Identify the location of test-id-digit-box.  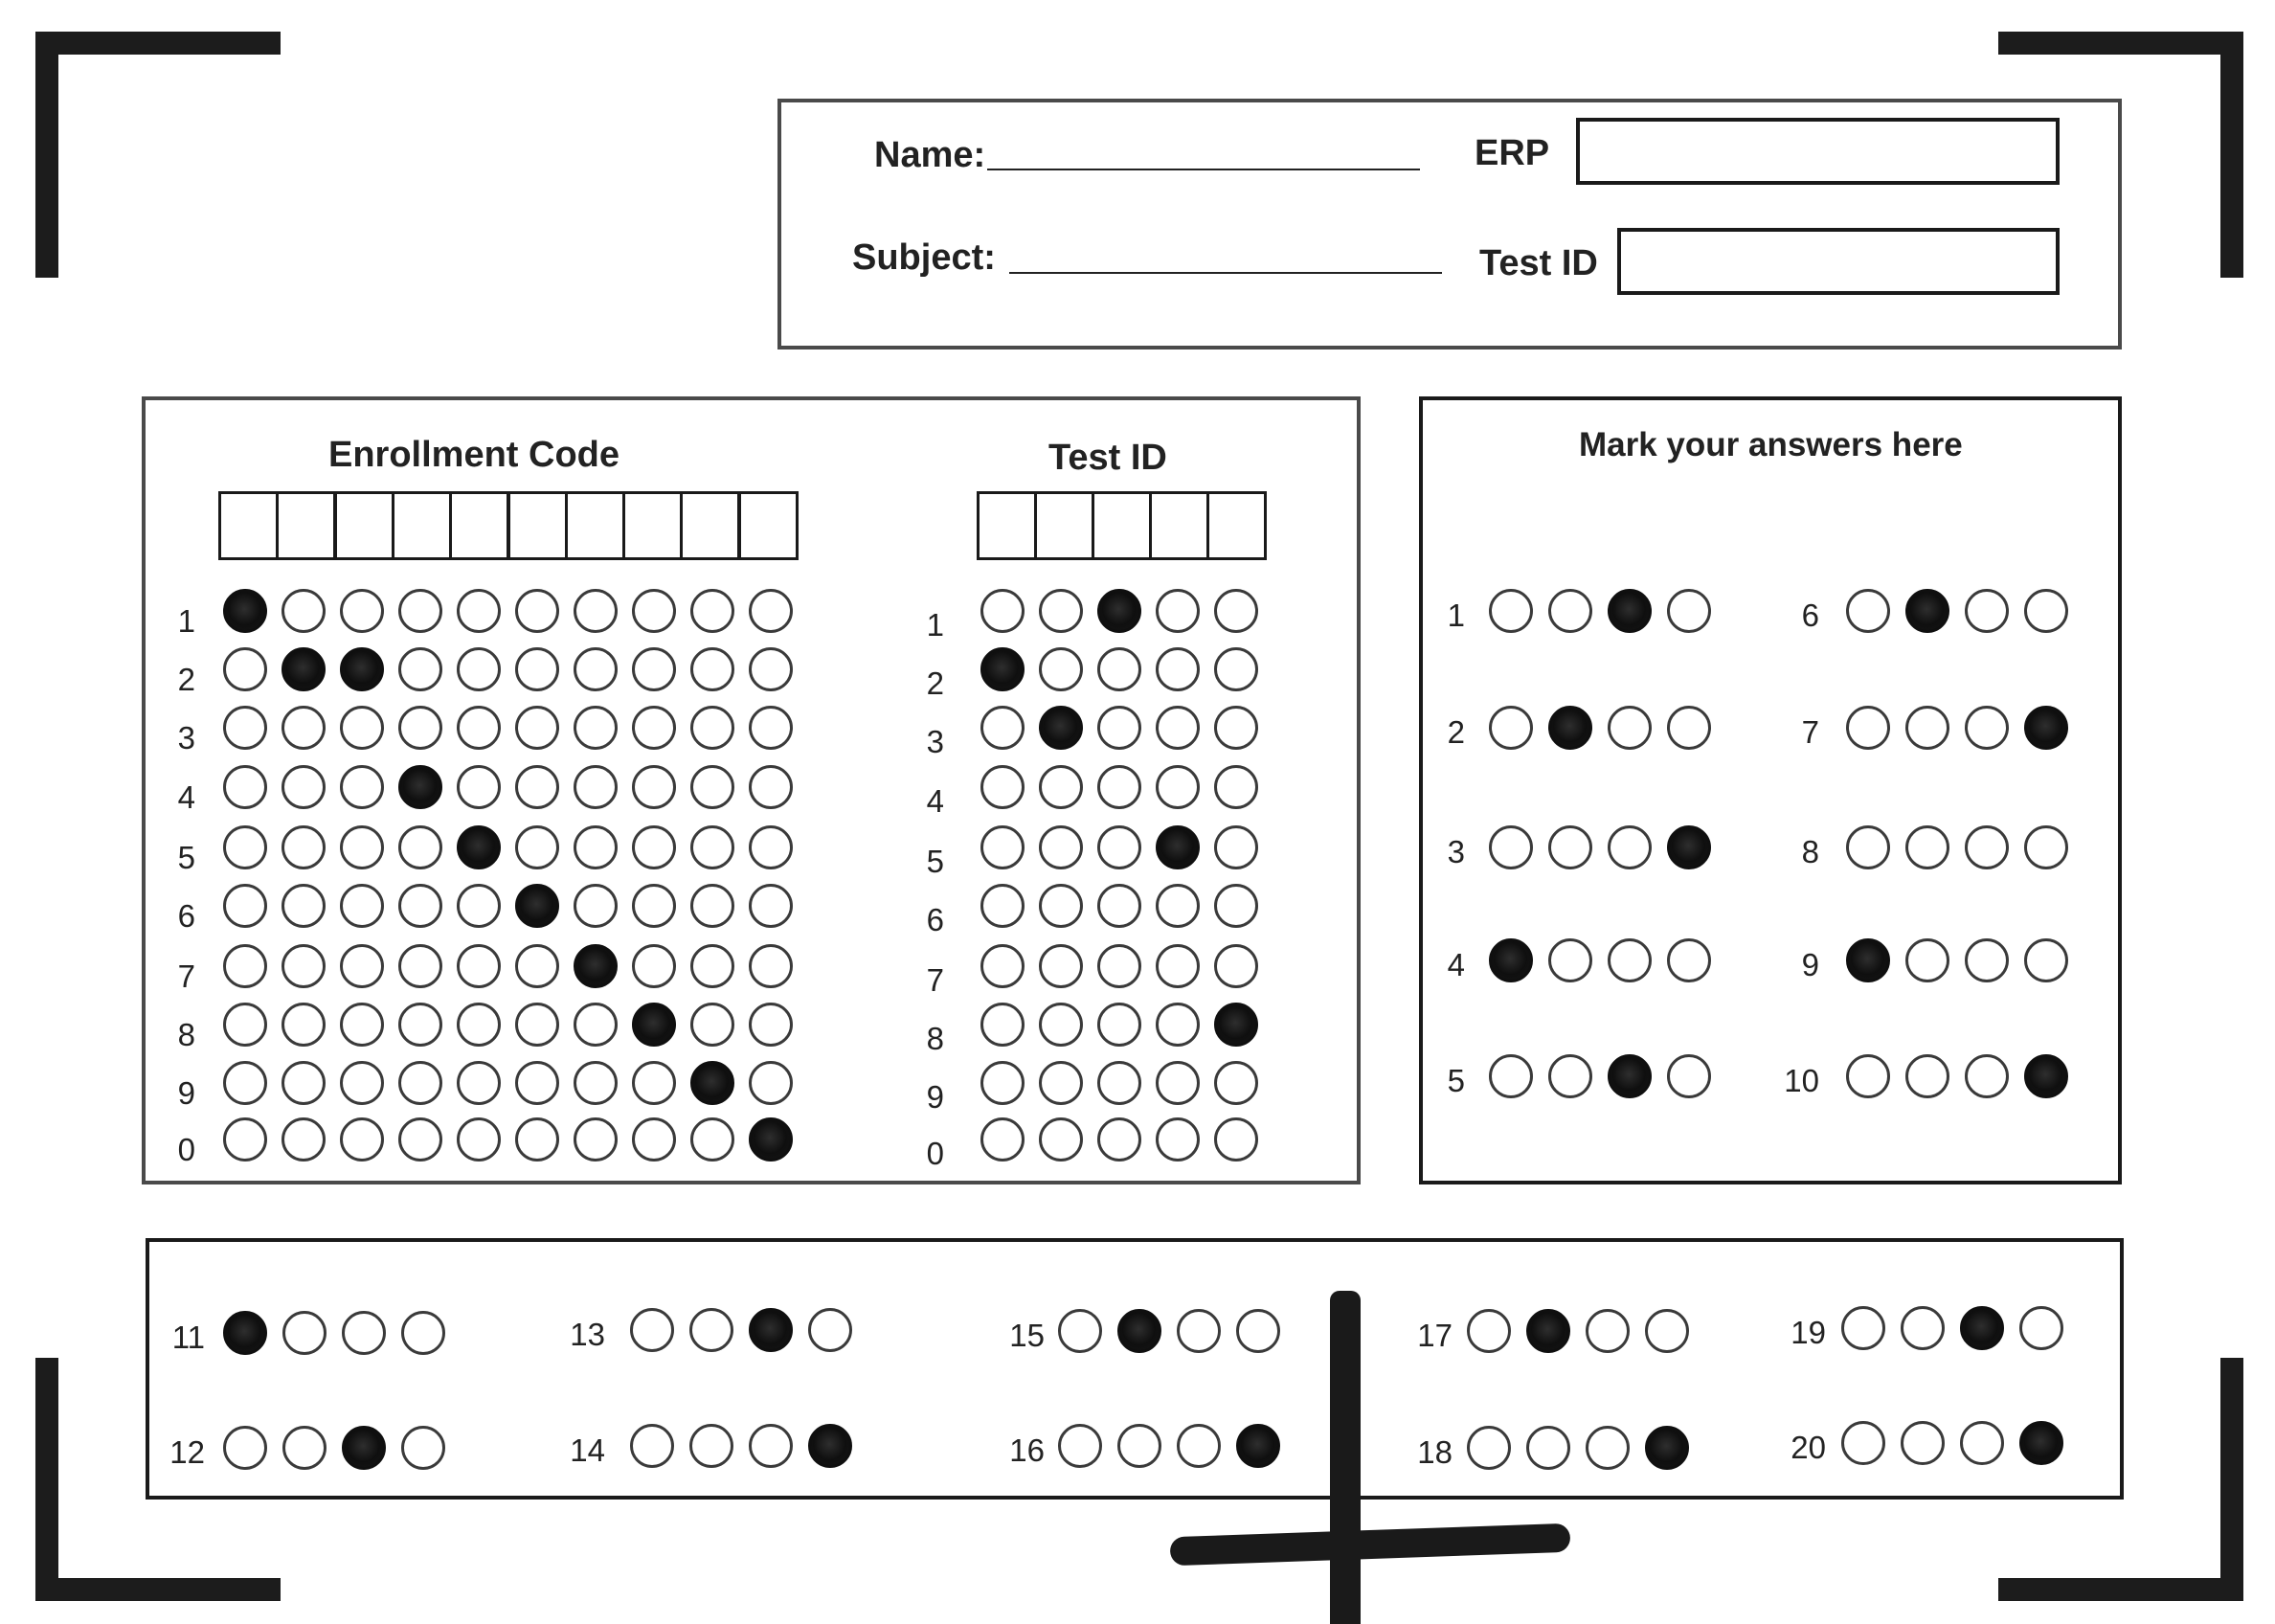
(1179, 525).